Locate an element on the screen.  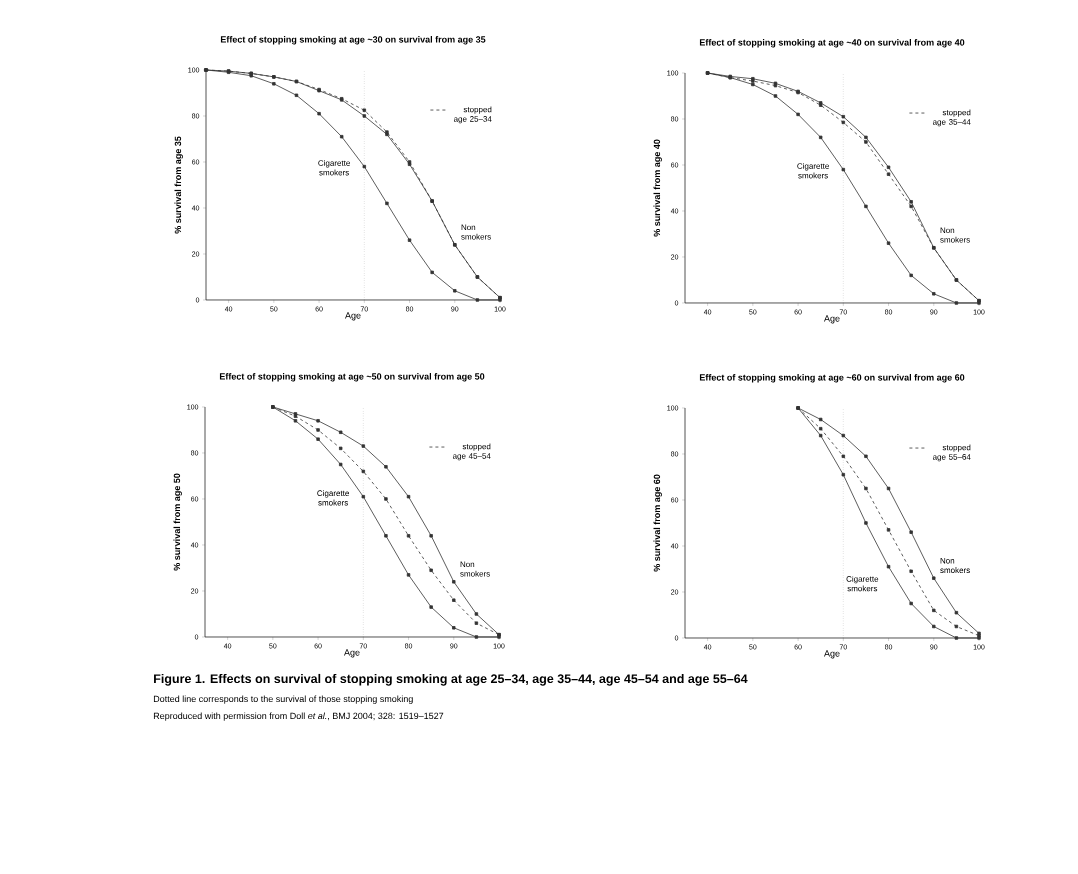
chart-title: Effect of stopping smoking at age ~30 on survival from age 35 is located at coordinates (353, 40).